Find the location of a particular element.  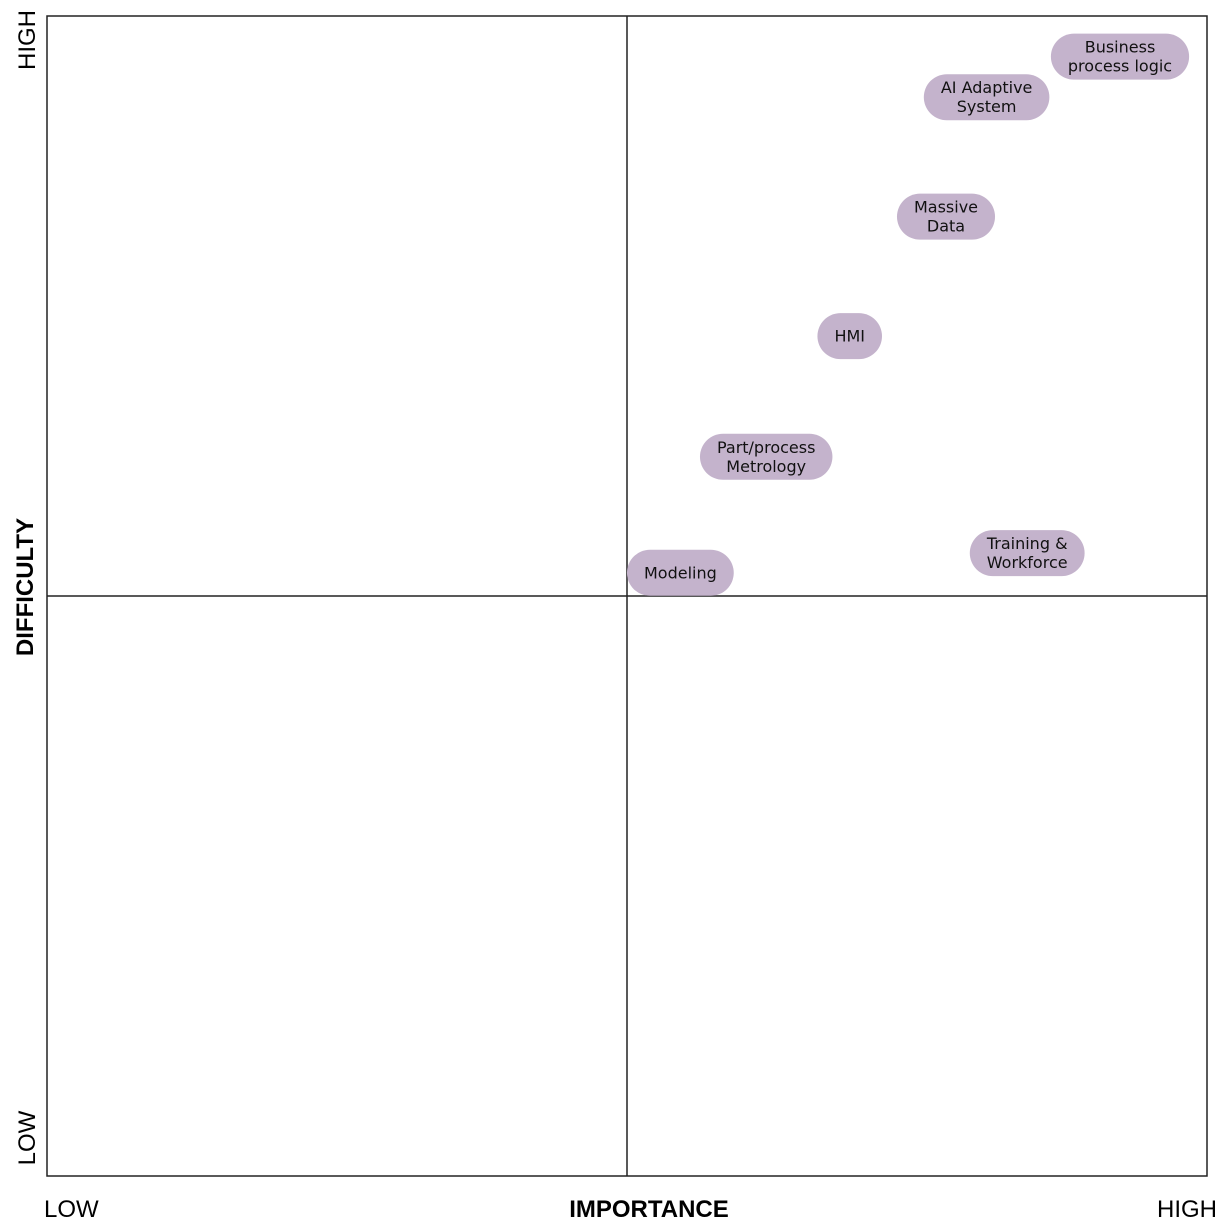

x-axis-title: IMPORTANCE is located at coordinates (649, 1209).